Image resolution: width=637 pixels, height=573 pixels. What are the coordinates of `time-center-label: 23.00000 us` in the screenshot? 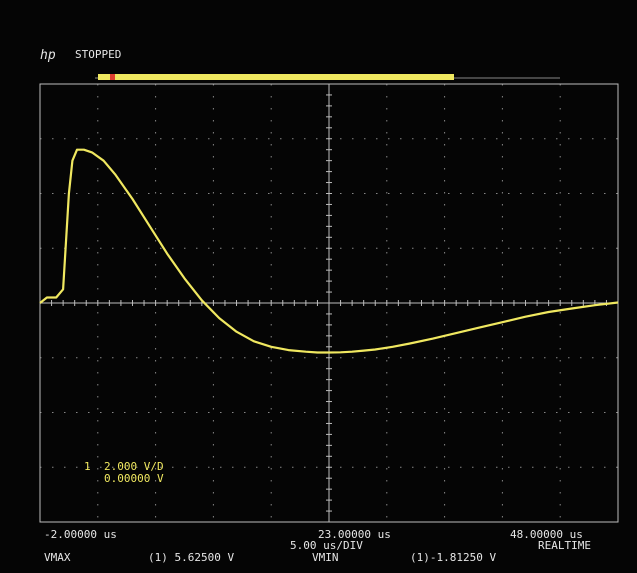 It's located at (354, 534).